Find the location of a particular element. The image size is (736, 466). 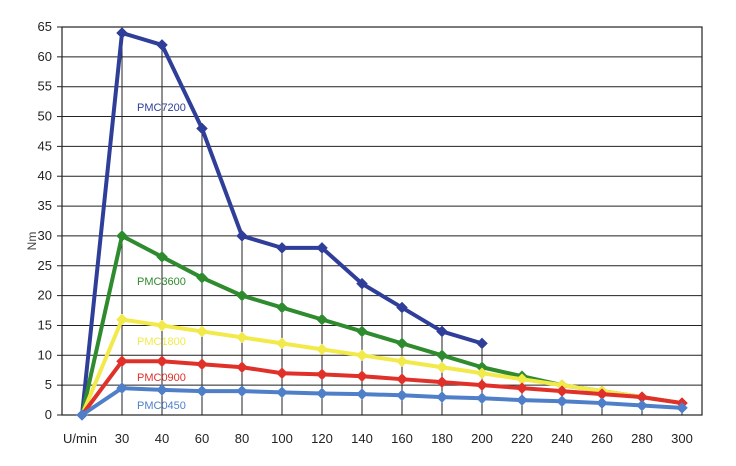

x-tick-label: 60 is located at coordinates (202, 438).